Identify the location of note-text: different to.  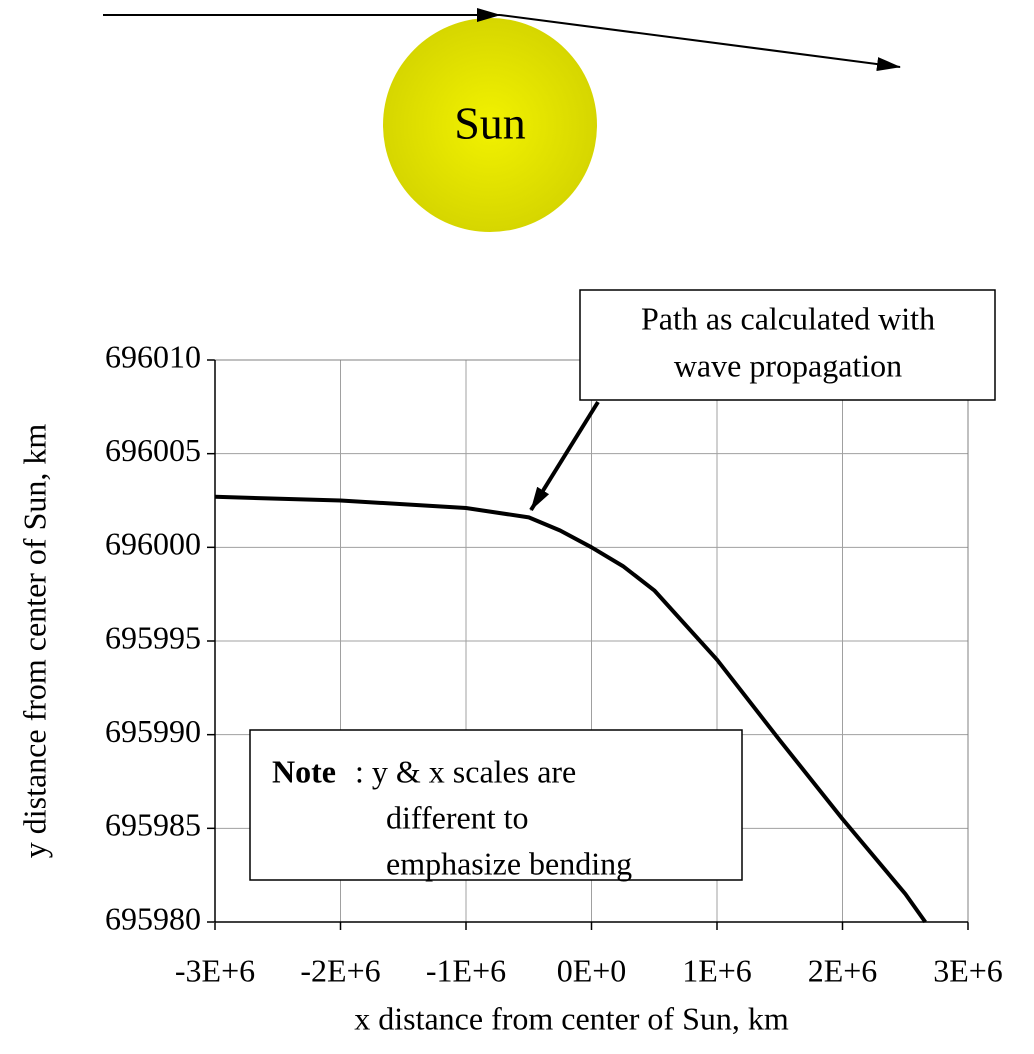
(457, 817).